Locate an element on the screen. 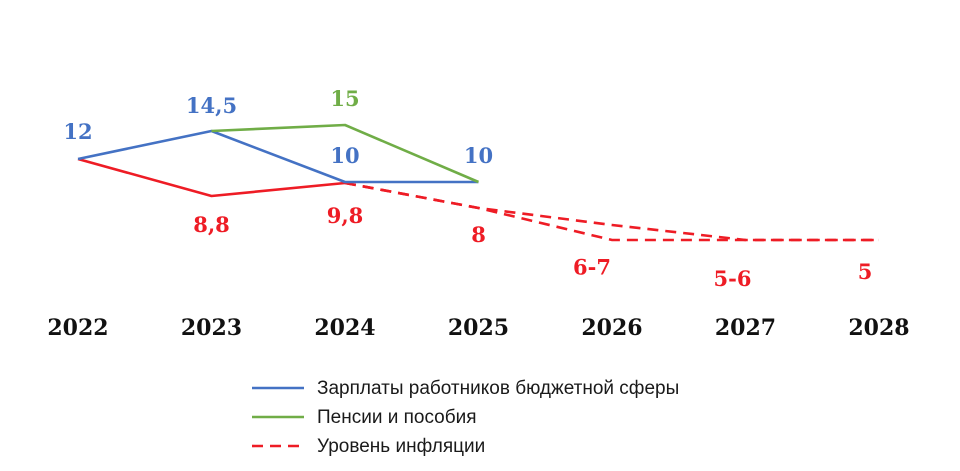 The image size is (960, 471). legend-label-1: Пенсии и пособия is located at coordinates (397, 417).